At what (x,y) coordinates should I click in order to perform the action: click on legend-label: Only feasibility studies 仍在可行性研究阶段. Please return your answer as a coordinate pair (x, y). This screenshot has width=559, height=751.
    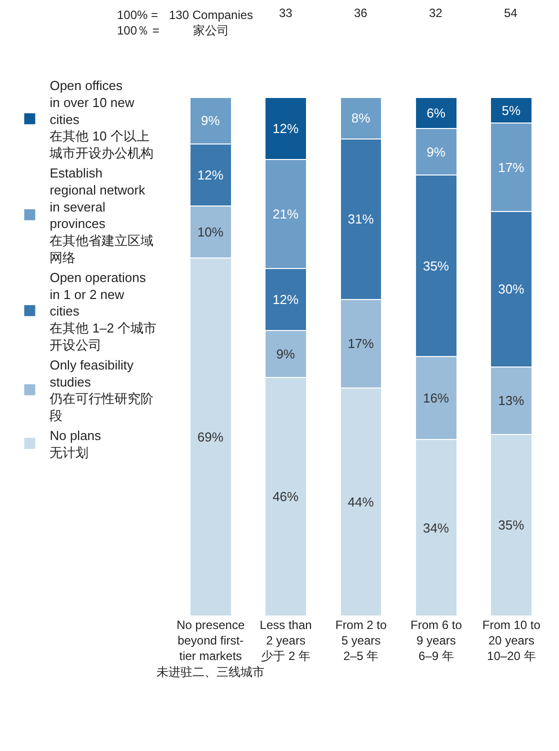
    Looking at the image, I should click on (101, 390).